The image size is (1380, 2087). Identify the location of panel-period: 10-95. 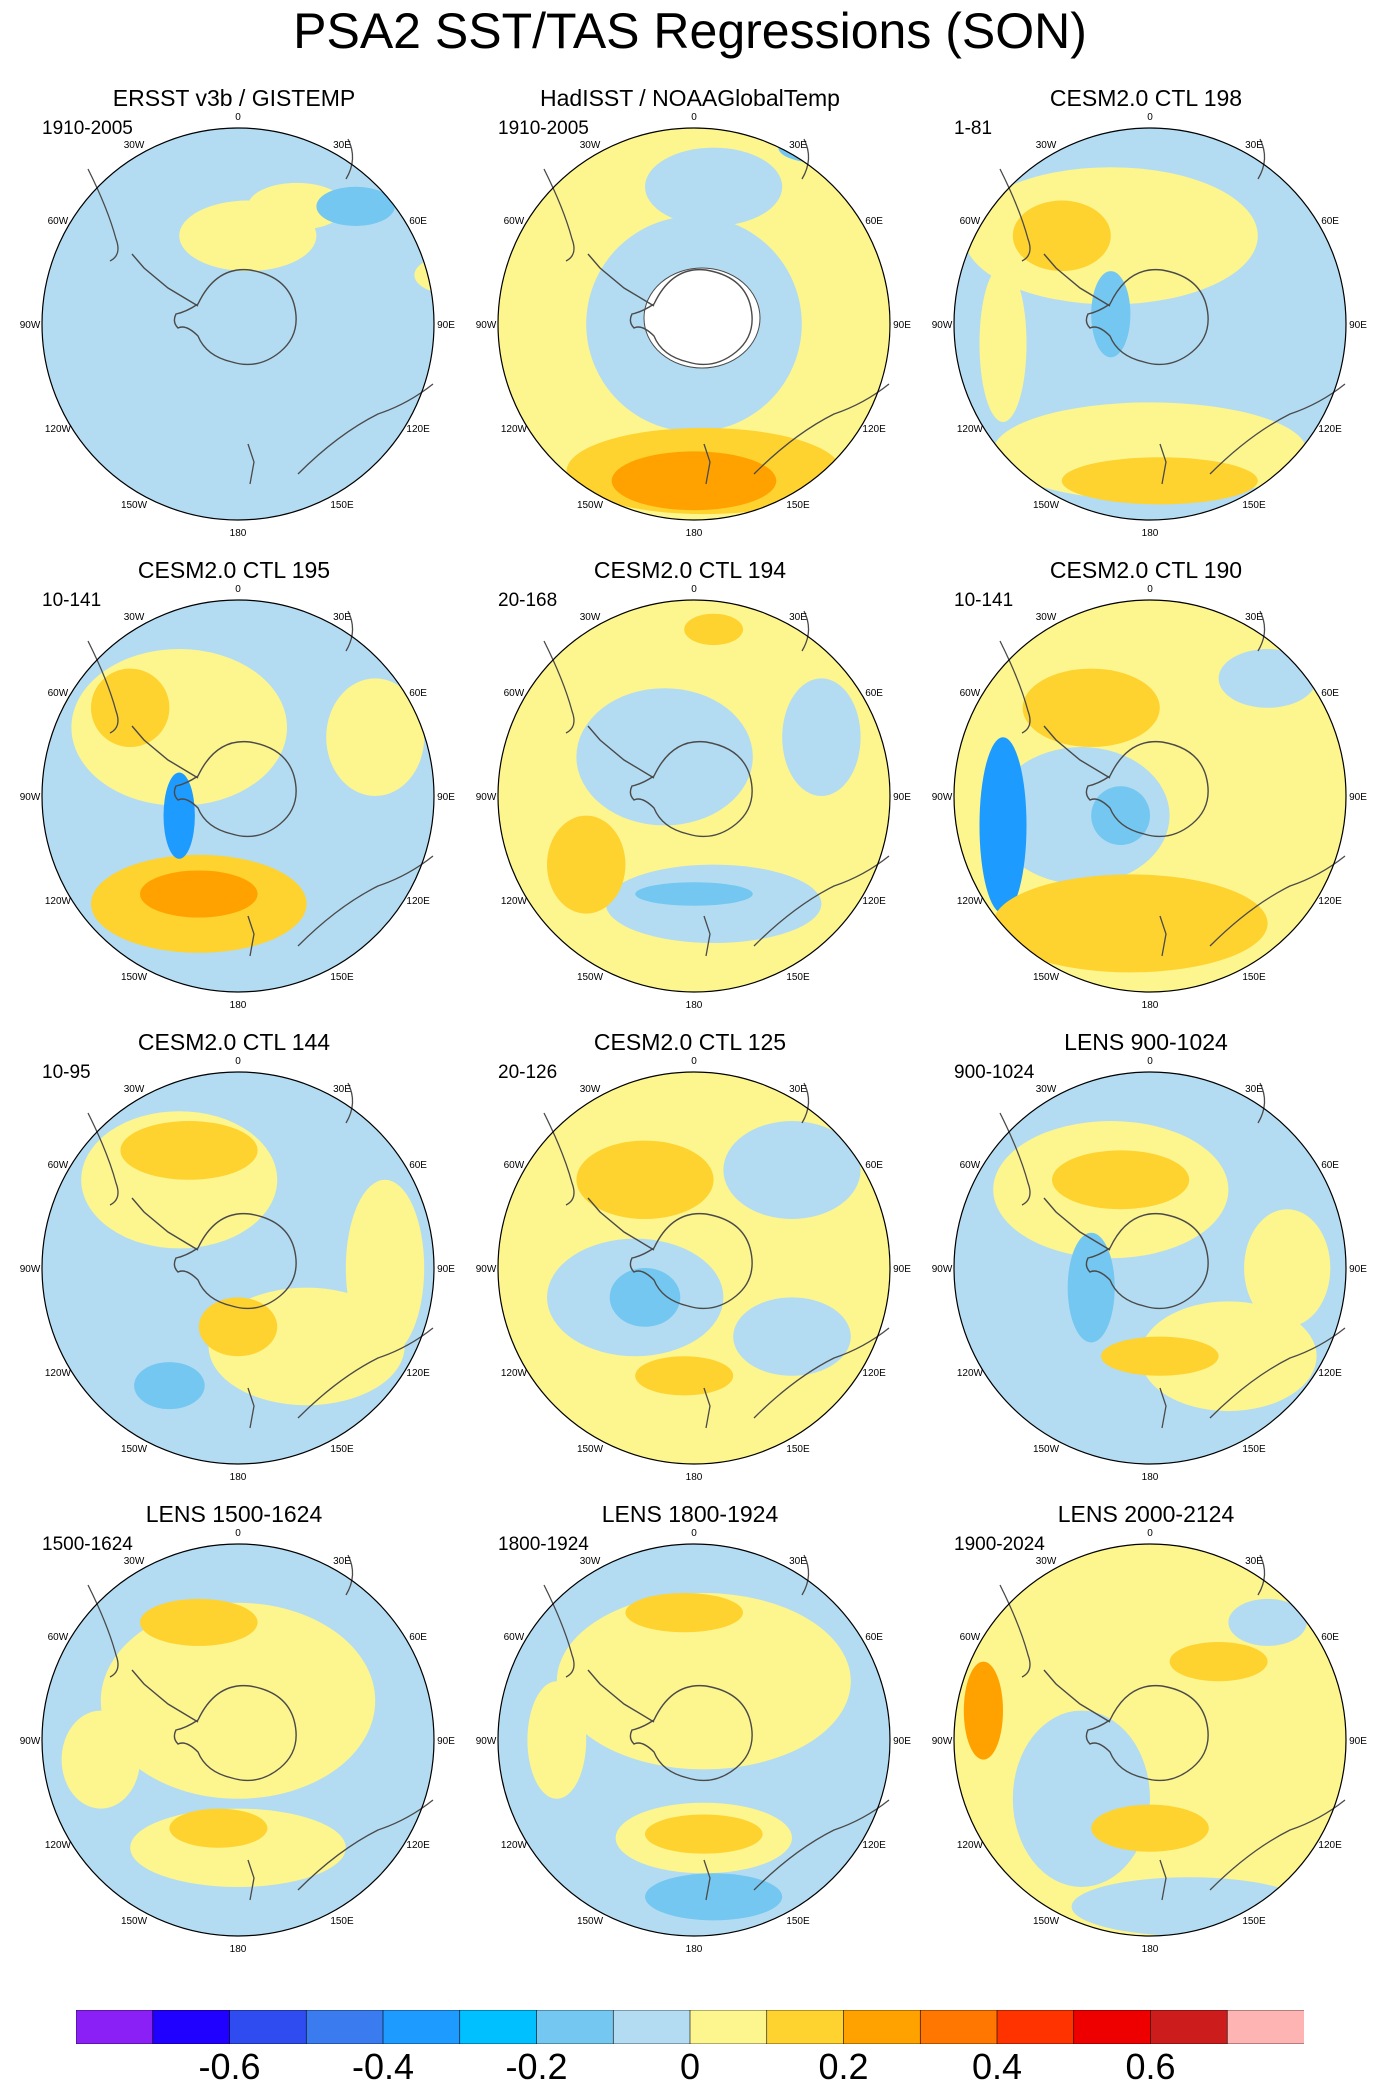
(66, 1072).